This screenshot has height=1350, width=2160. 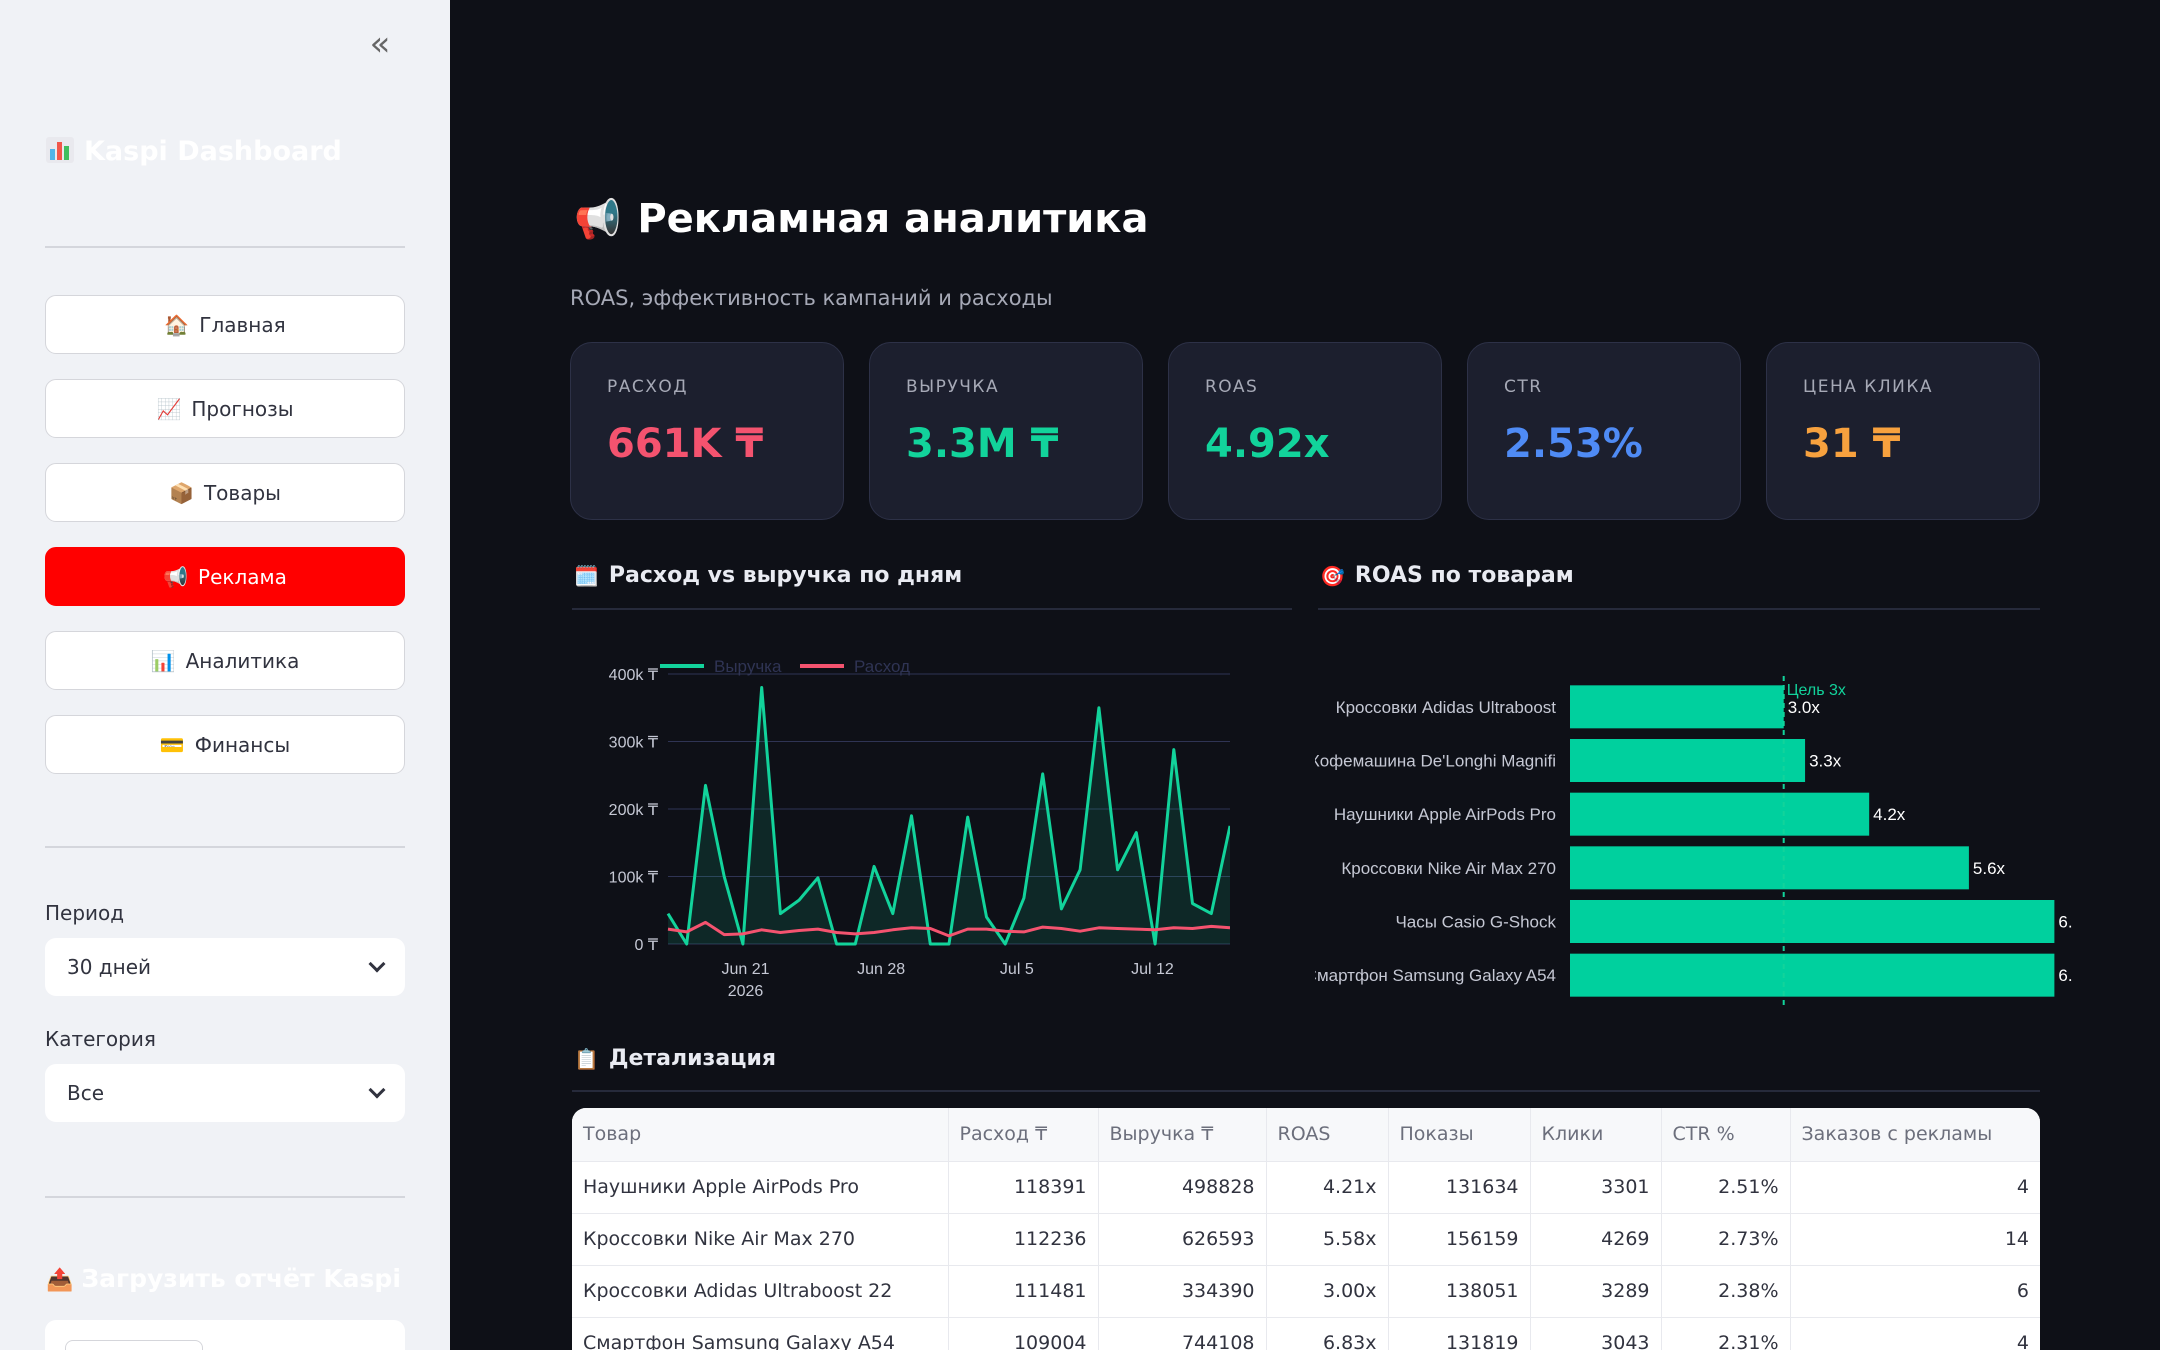 I want to click on category-label: Кофемашина De'Longhi Magnifi, so click(x=1435, y=761).